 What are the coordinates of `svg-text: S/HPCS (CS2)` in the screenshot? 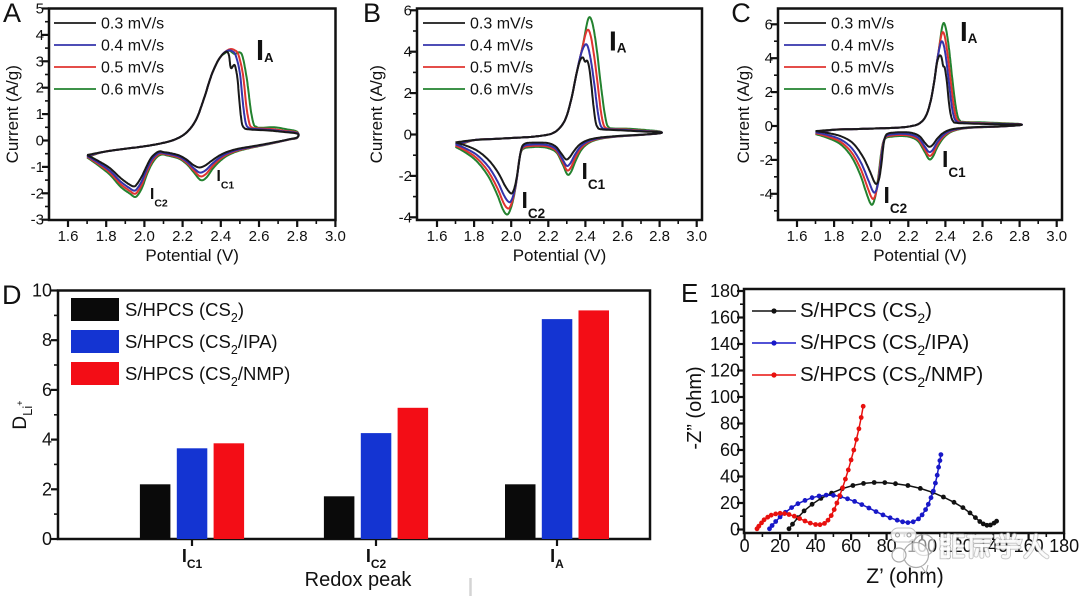 It's located at (866, 312).